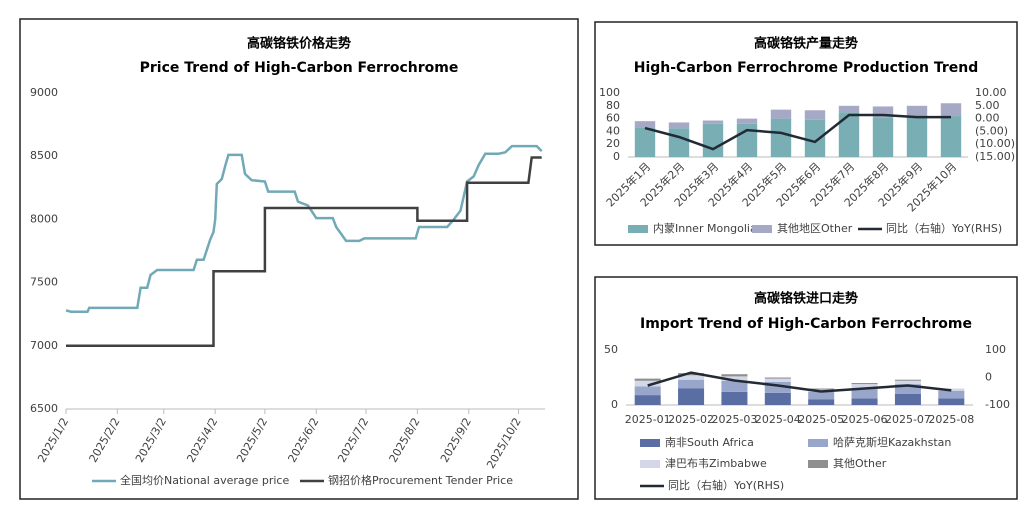 This screenshot has height=520, width=1027. I want to click on chart-subtitle: Import Trend of High-Carbon Ferrochrome, so click(806, 324).